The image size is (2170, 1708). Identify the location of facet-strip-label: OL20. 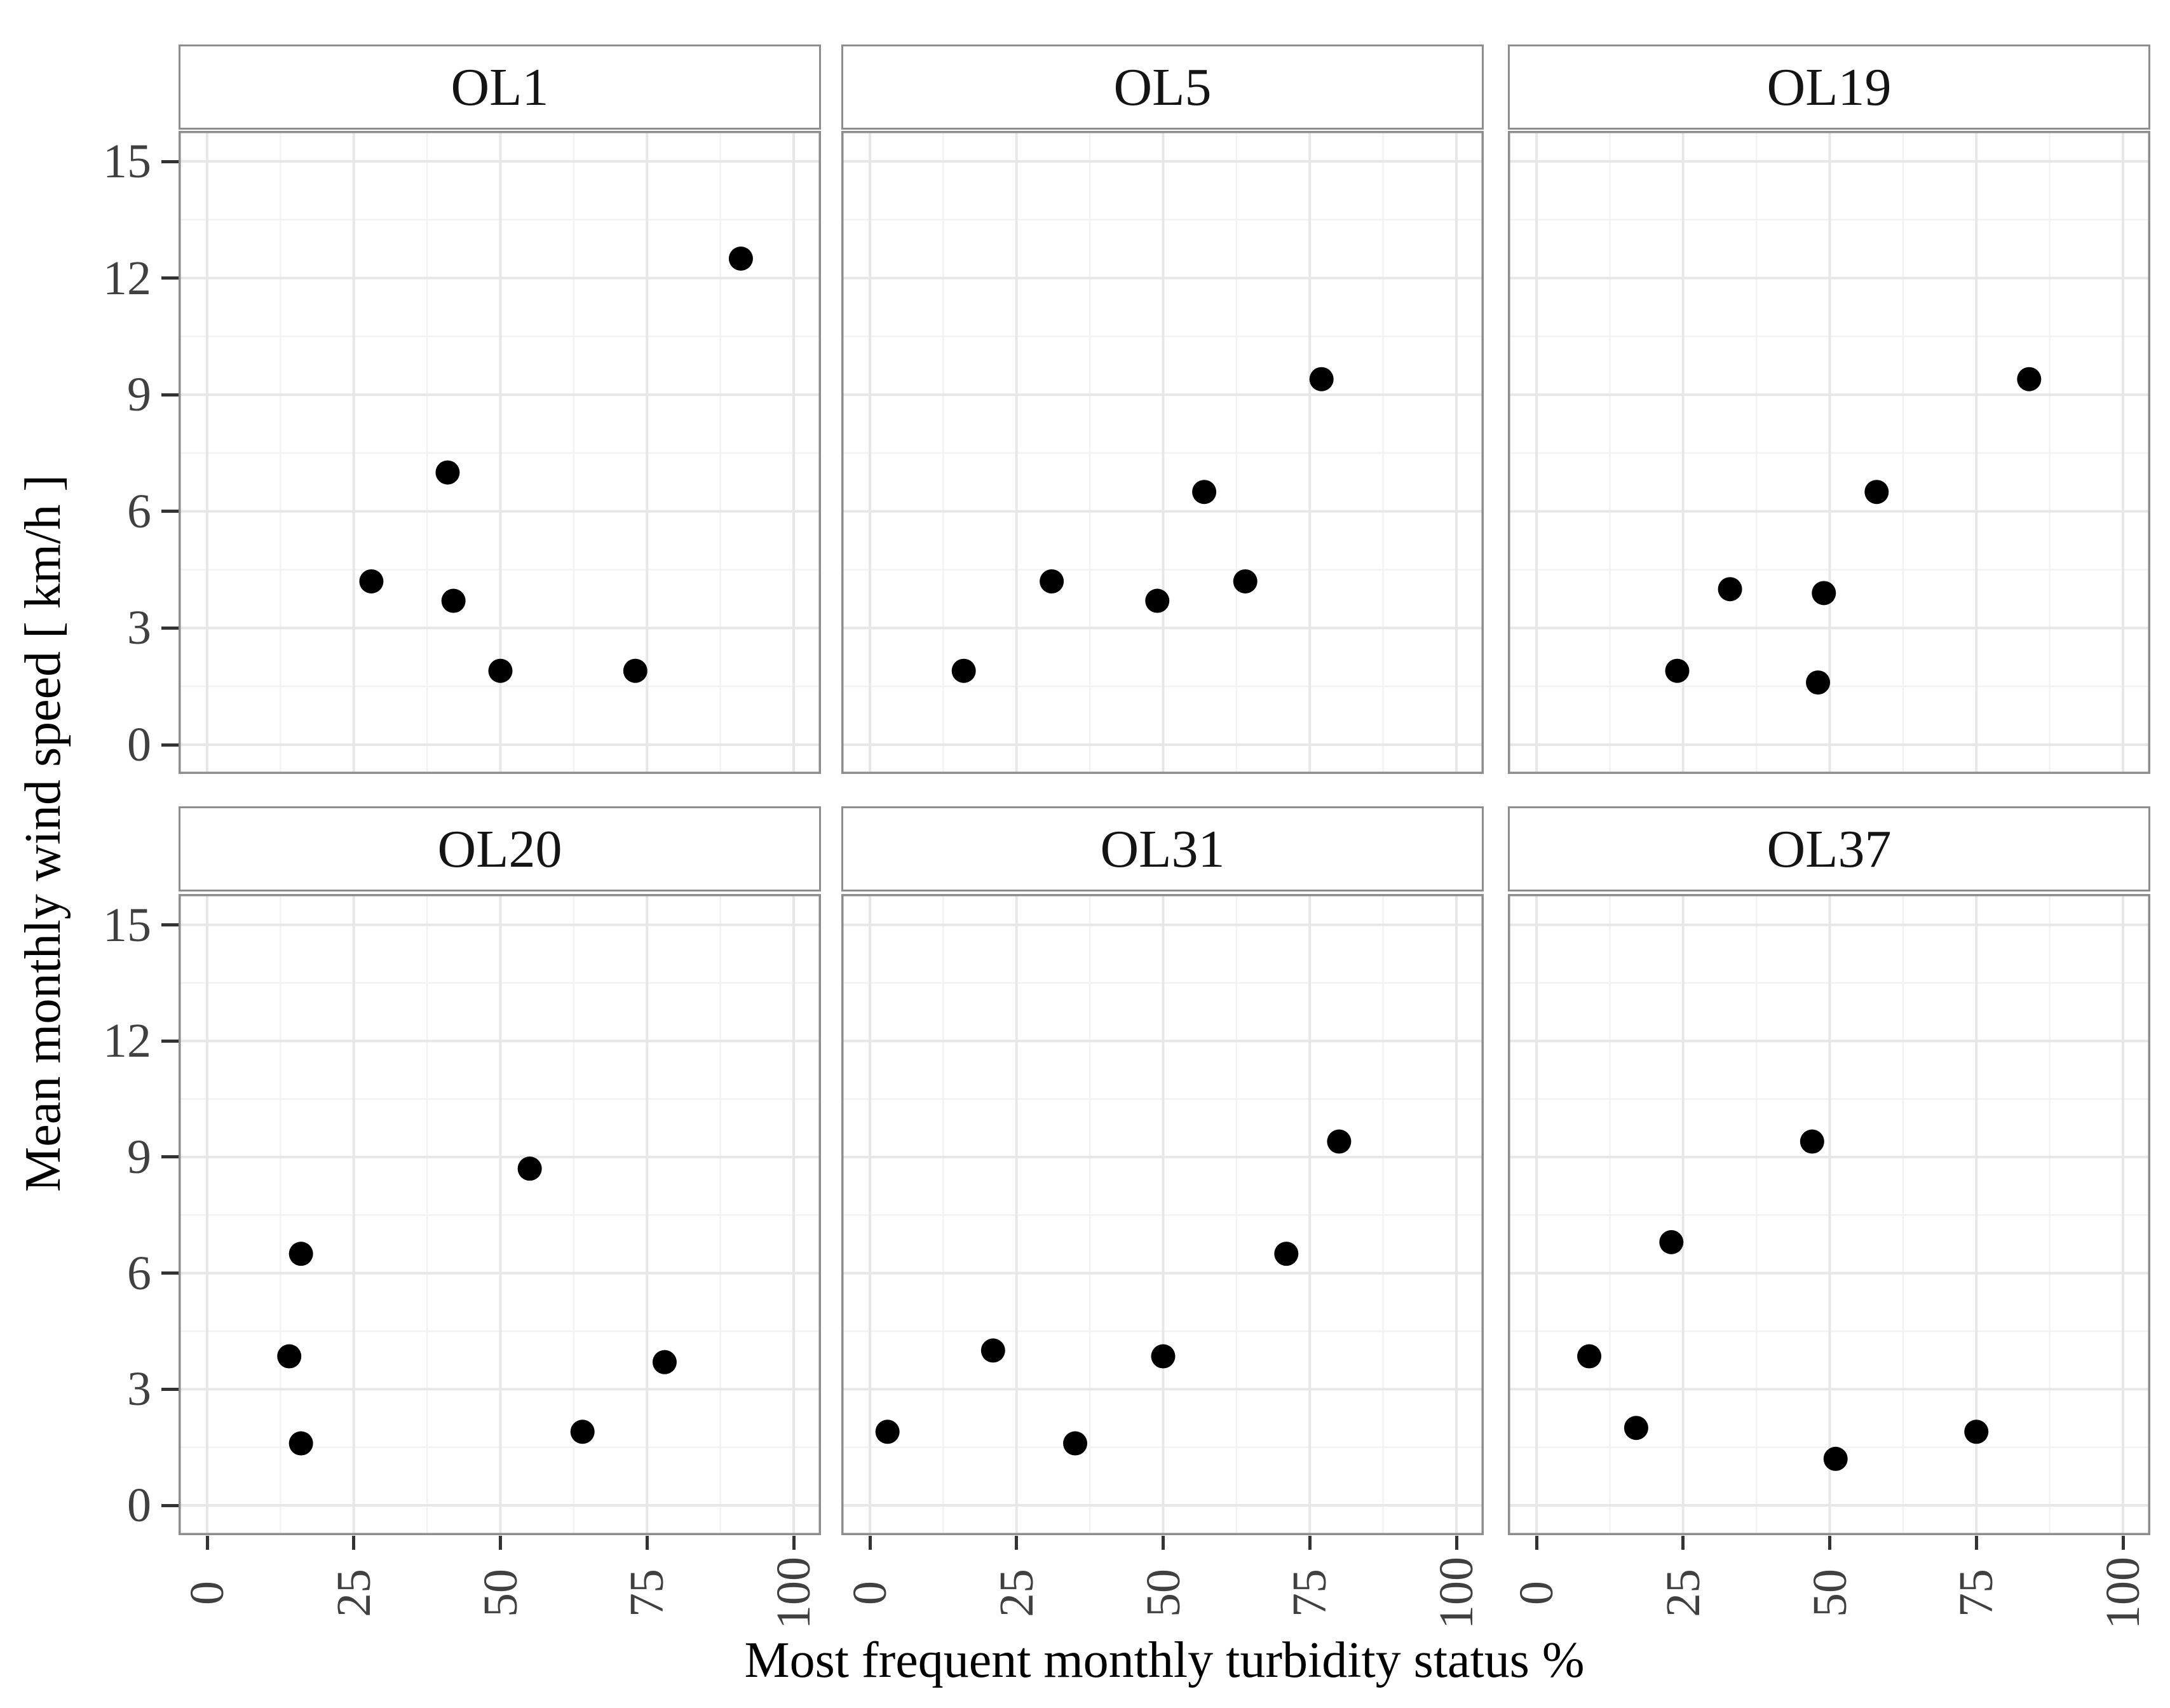
(499, 849).